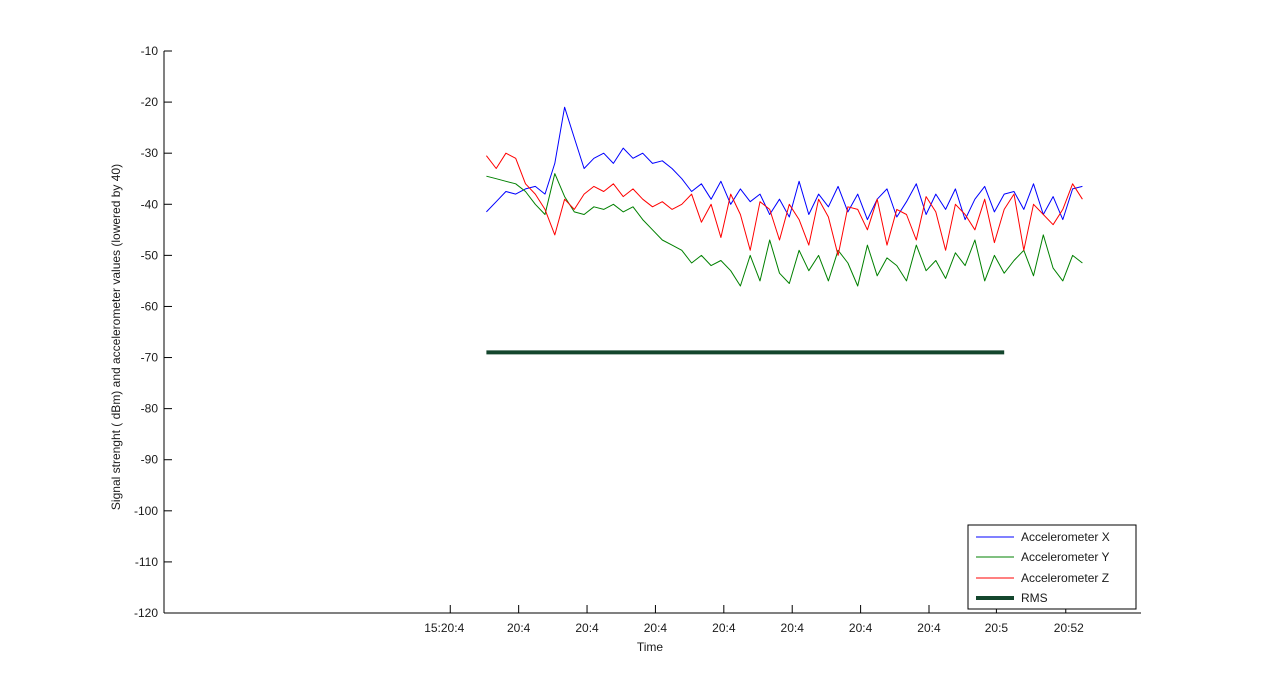  Describe the element at coordinates (150, 409) in the screenshot. I see `y-tick-label: -80` at that location.